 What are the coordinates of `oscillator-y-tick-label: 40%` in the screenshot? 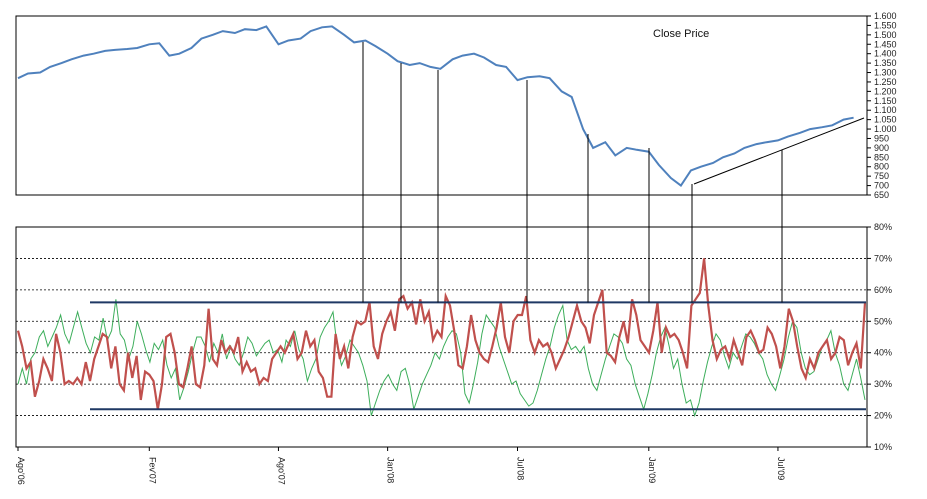 It's located at (883, 353).